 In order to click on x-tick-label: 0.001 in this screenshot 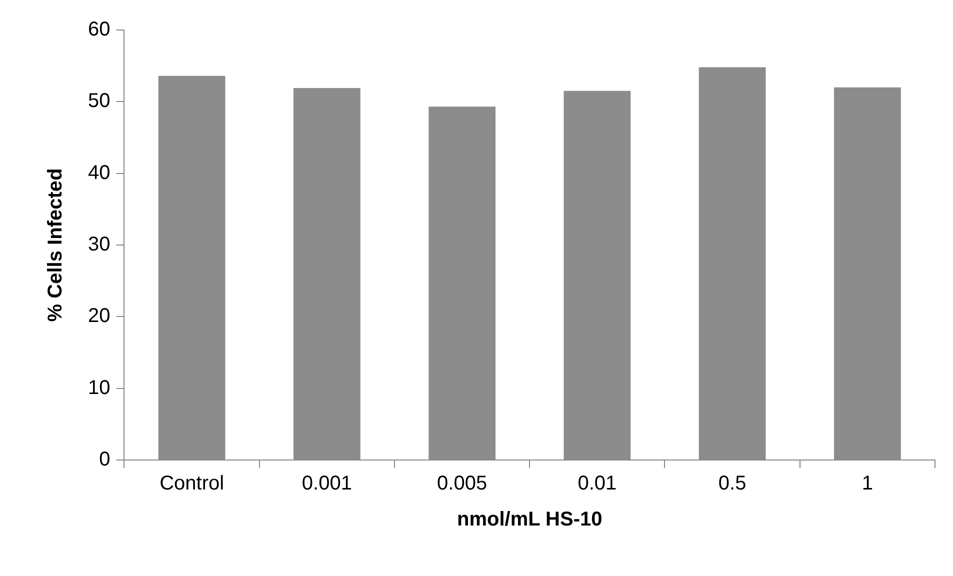, I will do `click(327, 483)`.